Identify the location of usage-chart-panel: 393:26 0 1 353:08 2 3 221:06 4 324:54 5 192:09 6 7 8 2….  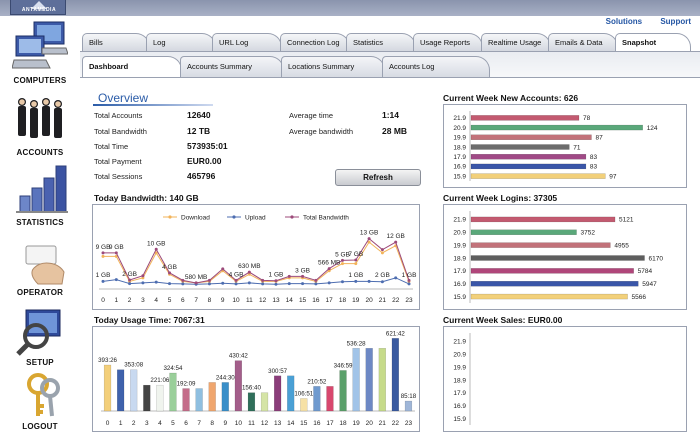
(256, 379).